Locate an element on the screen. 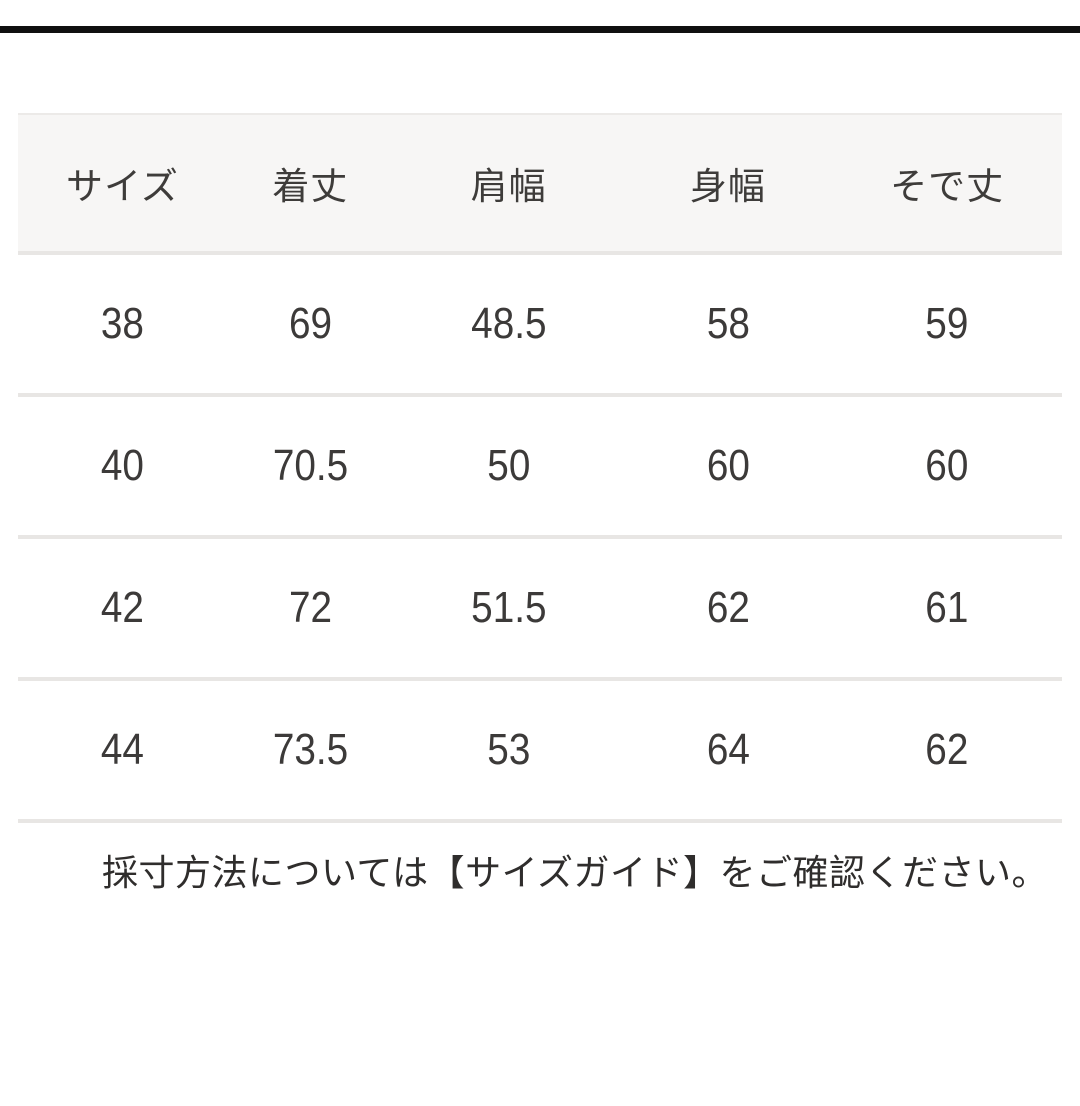 This screenshot has width=1080, height=1106. cell-sleeve-length: 59 is located at coordinates (947, 323).